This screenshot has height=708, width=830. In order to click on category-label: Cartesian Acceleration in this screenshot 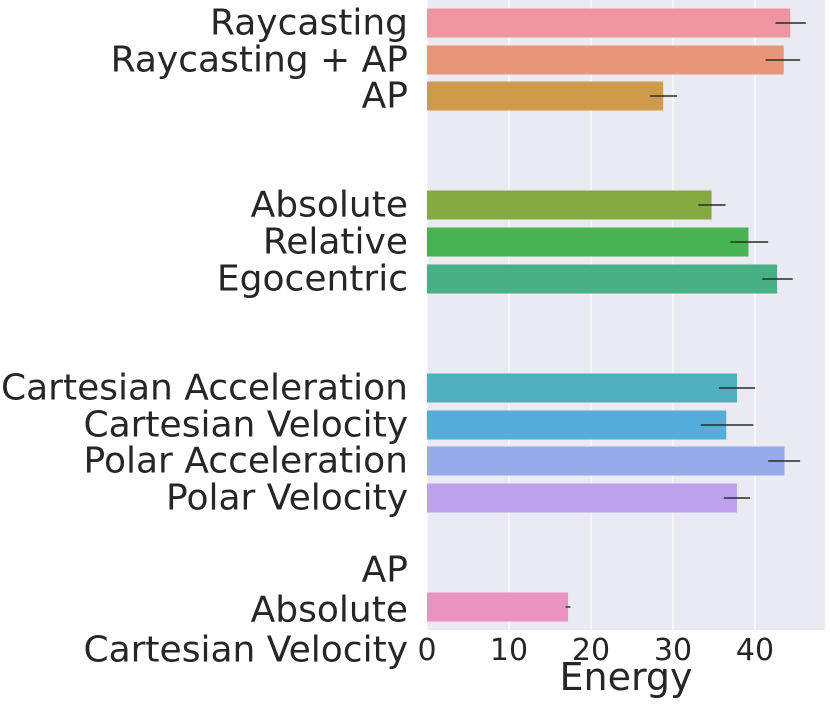, I will do `click(204, 388)`.